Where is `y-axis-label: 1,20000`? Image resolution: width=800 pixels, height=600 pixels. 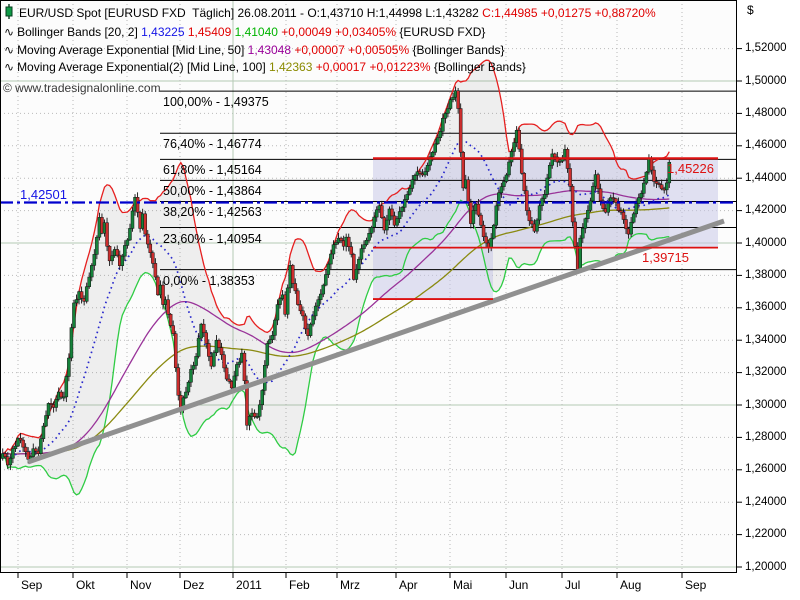 y-axis-label: 1,20000 is located at coordinates (766, 566).